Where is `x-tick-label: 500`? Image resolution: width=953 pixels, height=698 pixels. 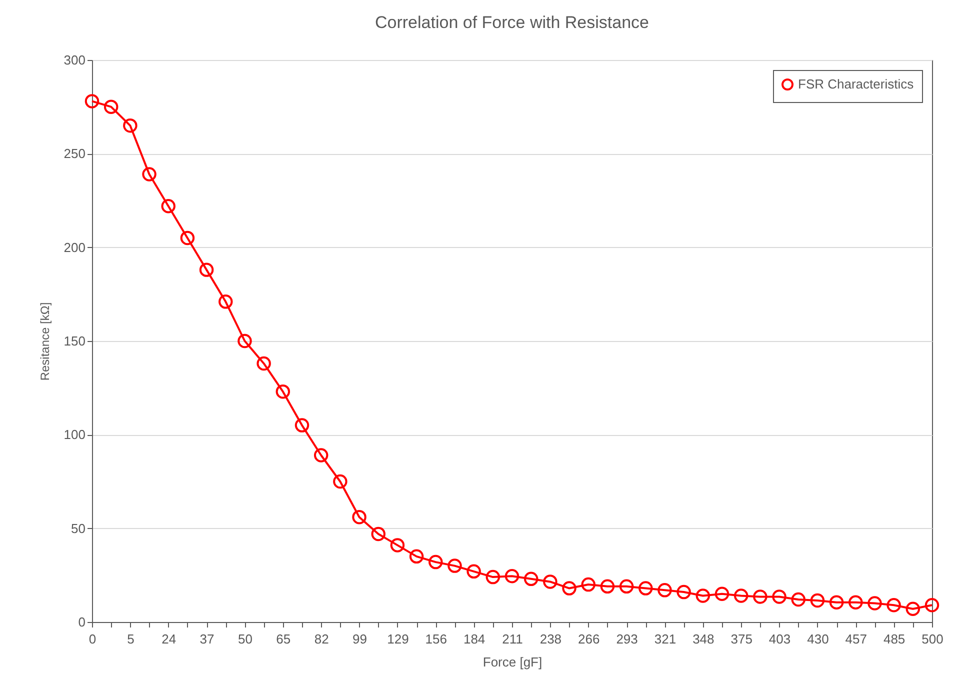 x-tick-label: 500 is located at coordinates (933, 639).